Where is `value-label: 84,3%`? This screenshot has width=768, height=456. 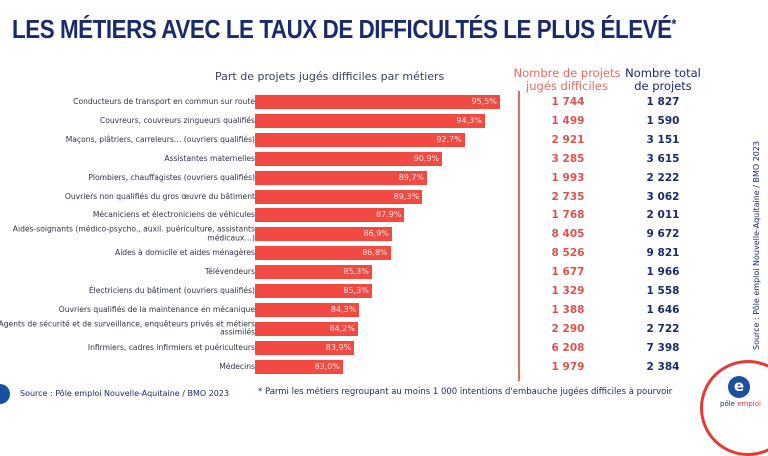 value-label: 84,3% is located at coordinates (343, 309).